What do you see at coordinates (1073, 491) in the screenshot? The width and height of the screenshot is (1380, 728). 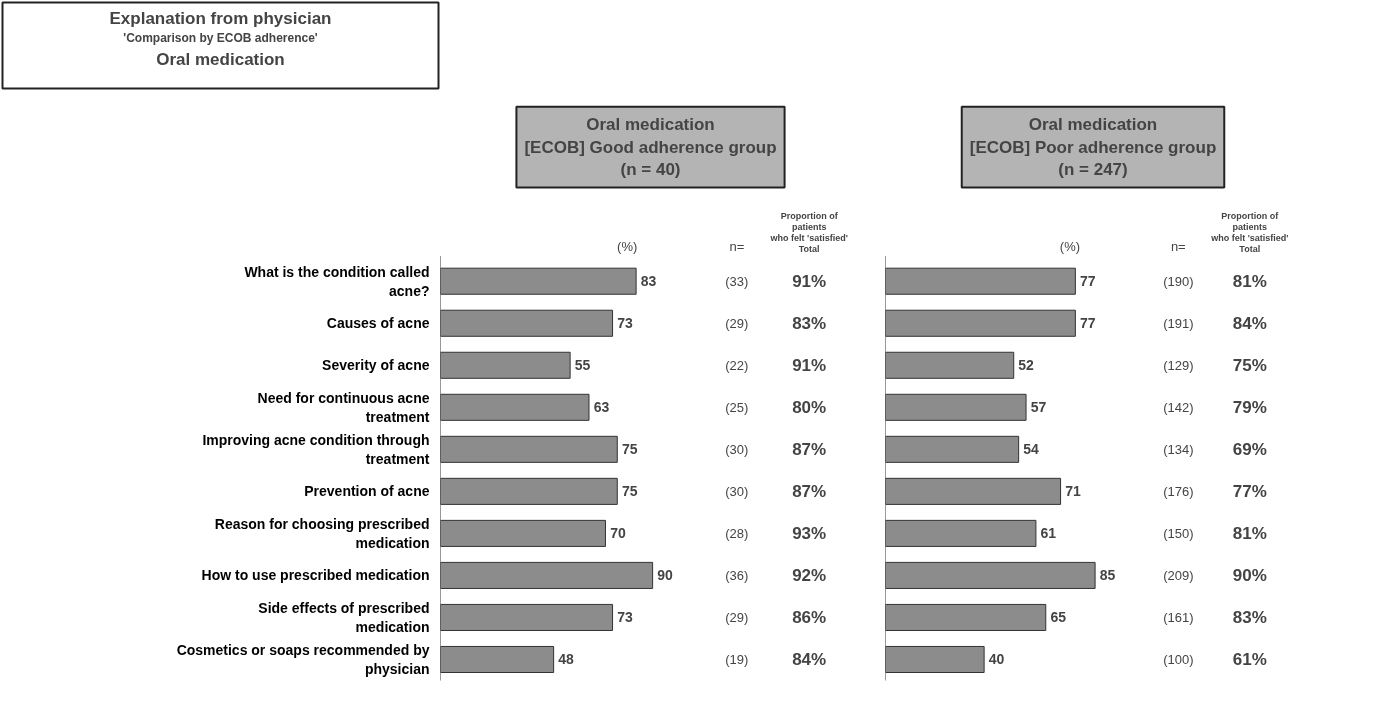 I see `data-label: 71` at bounding box center [1073, 491].